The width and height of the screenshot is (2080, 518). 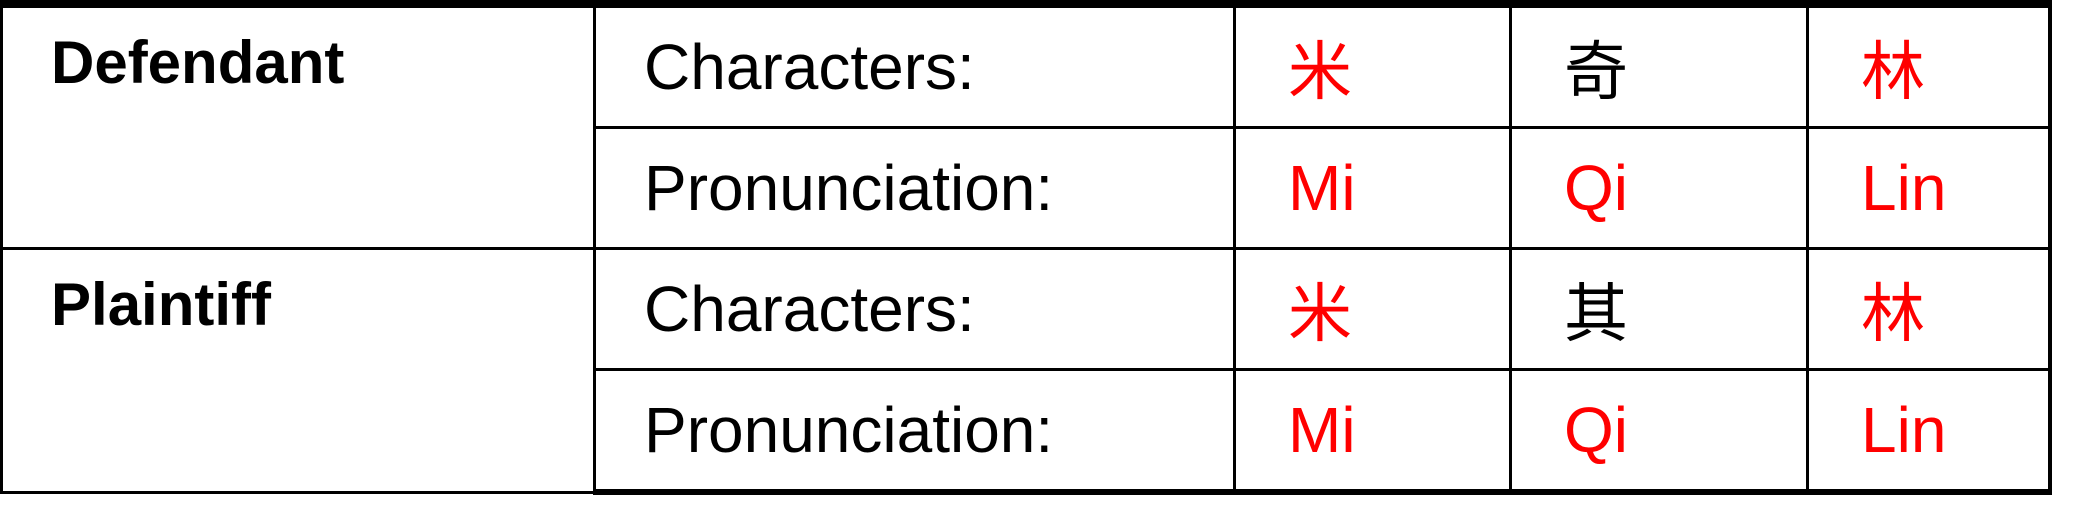 What do you see at coordinates (298, 125) in the screenshot?
I see `party-defendant: Defendant` at bounding box center [298, 125].